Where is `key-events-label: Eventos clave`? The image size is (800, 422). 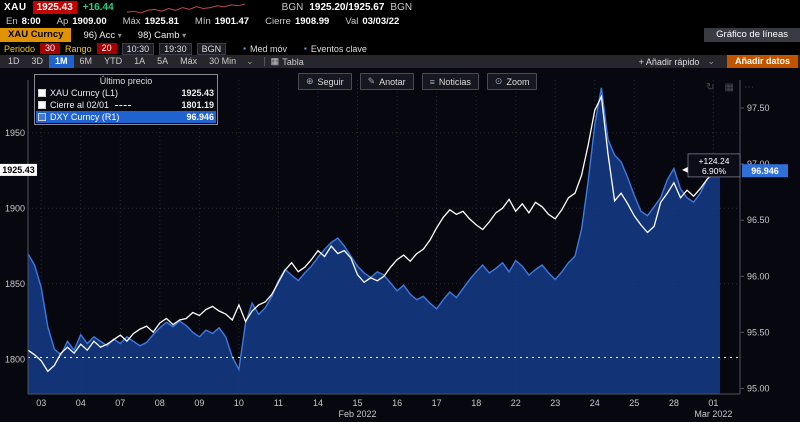
key-events-label: Eventos clave is located at coordinates (338, 48).